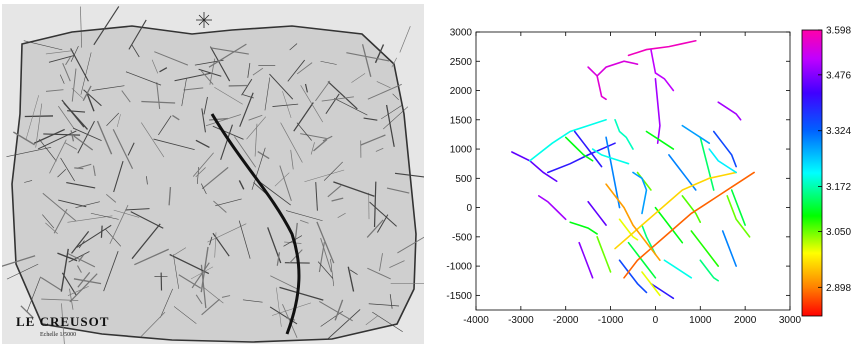 The image size is (860, 351). What do you see at coordinates (63, 321) in the screenshot?
I see `map-title: LE CREUSOT` at bounding box center [63, 321].